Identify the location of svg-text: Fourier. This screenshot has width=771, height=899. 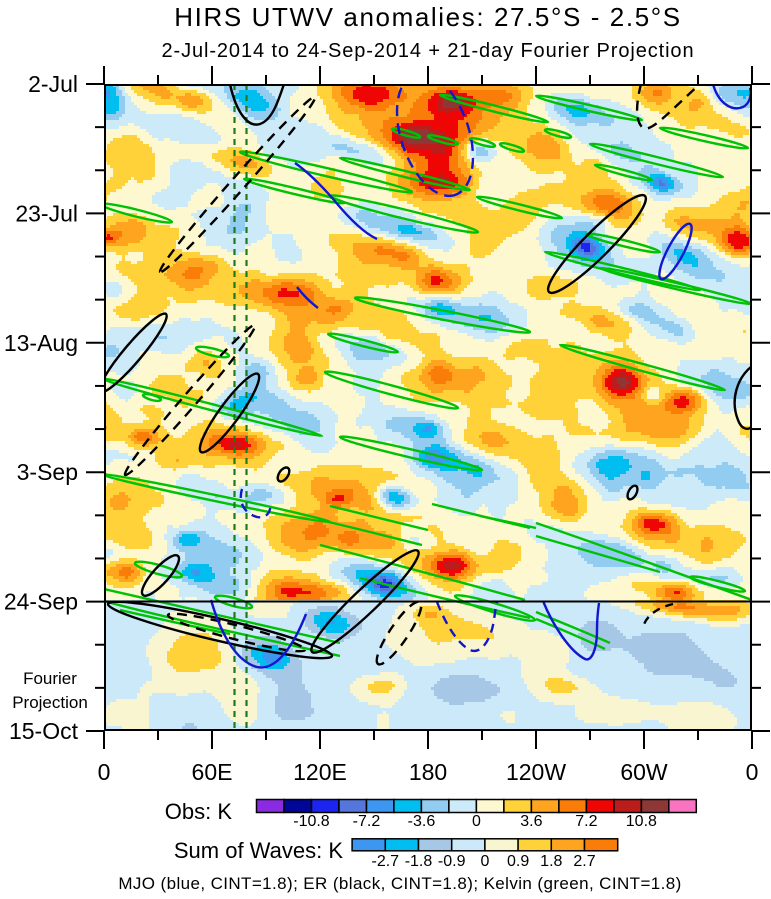
(50, 678).